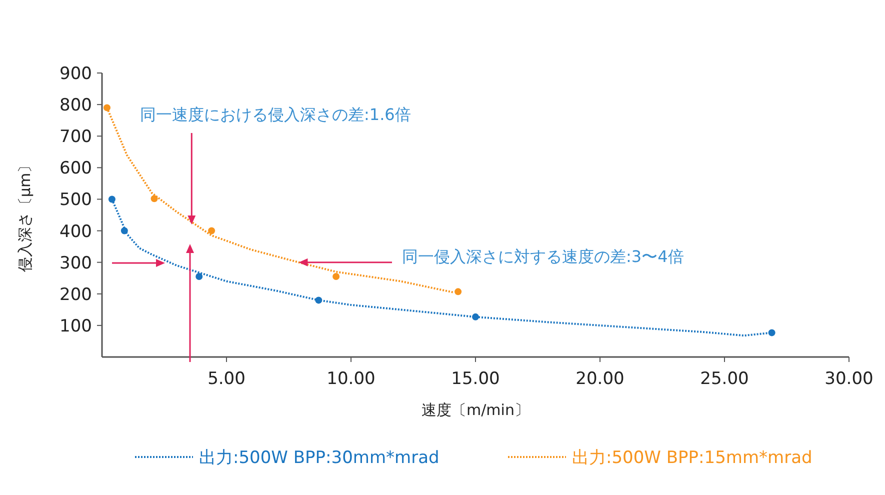  I want to click on x-tick-label: 15.00, so click(475, 379).